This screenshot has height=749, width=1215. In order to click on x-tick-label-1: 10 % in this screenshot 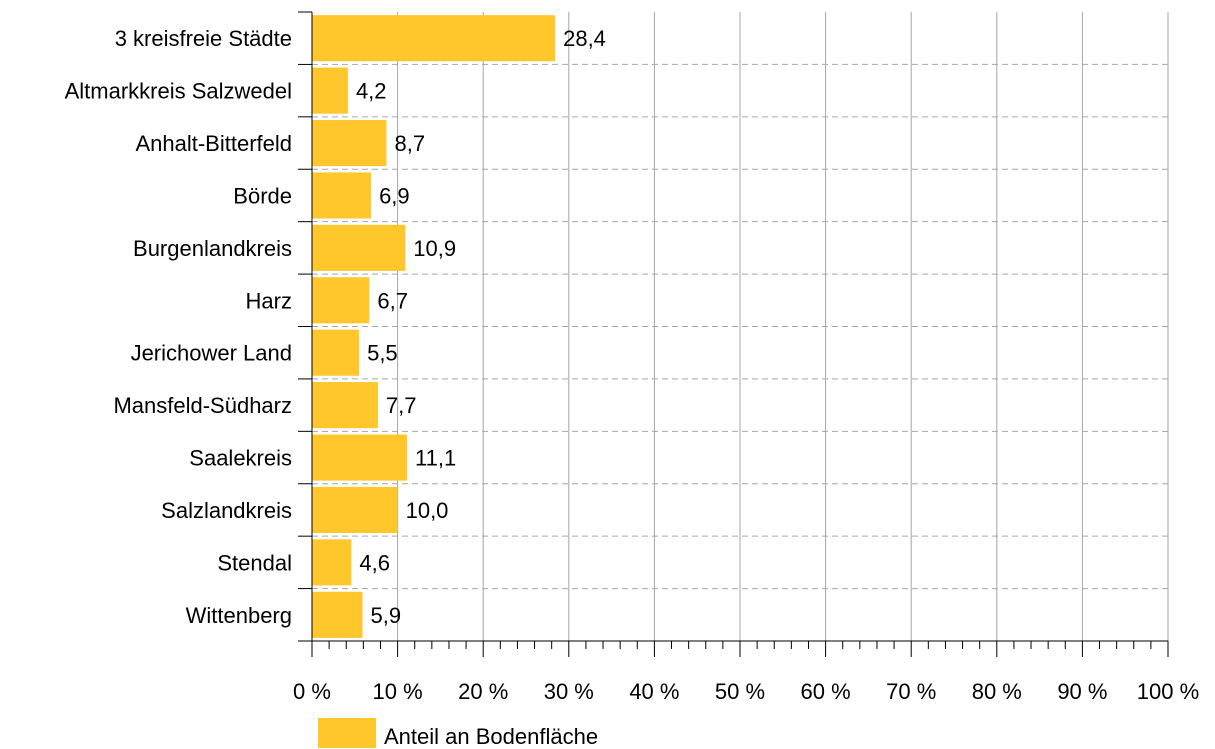, I will do `click(398, 691)`.